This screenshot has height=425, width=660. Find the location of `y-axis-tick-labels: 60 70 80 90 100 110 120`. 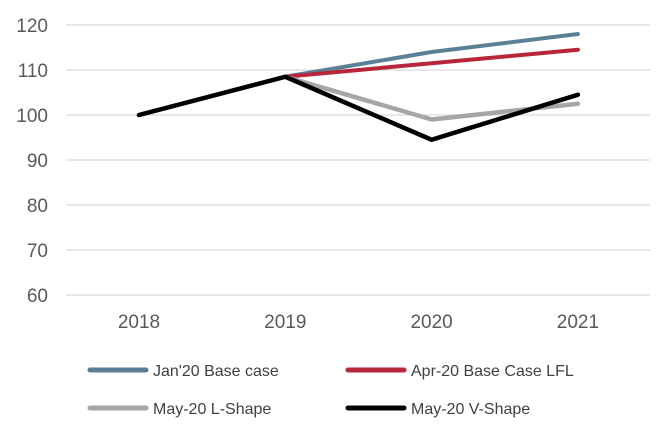

y-axis-tick-labels: 60 70 80 90 100 110 120 is located at coordinates (32, 161).